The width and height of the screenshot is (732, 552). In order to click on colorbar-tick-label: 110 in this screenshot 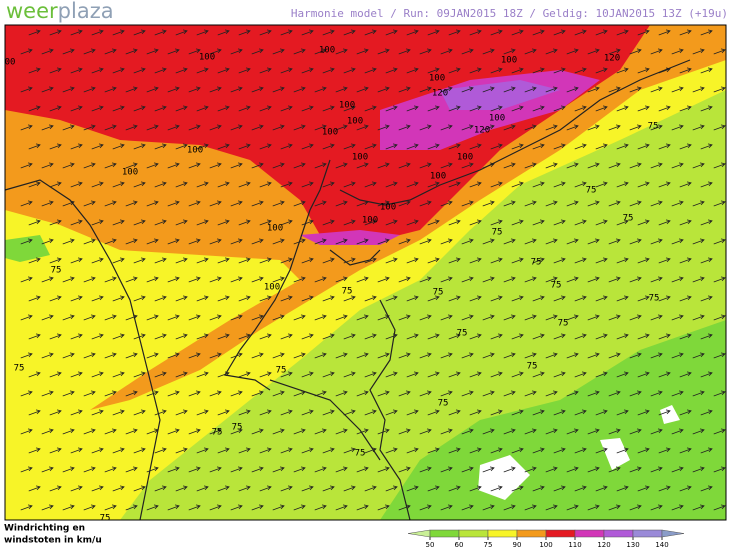, I will do `click(574, 544)`.